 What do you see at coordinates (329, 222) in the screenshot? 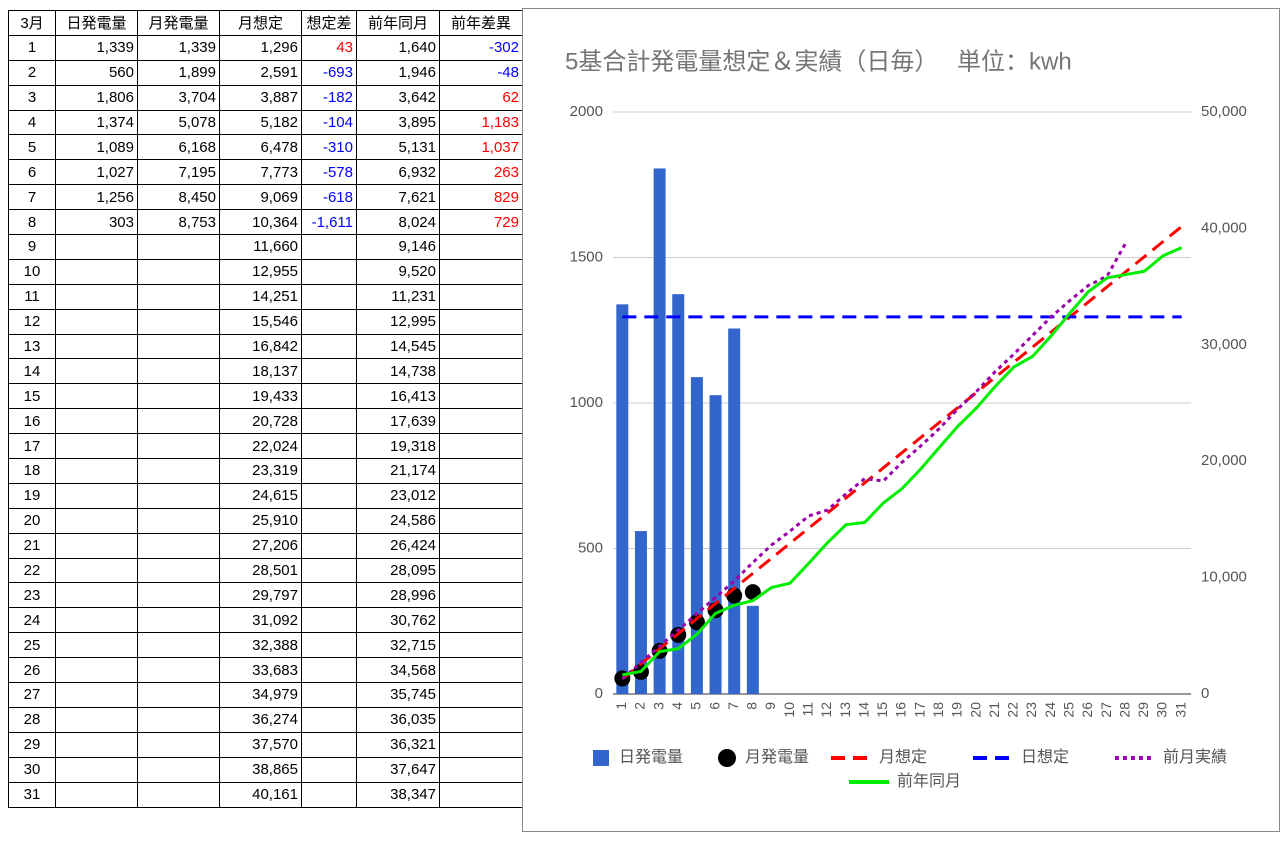
I see `table-cell: -1,611` at bounding box center [329, 222].